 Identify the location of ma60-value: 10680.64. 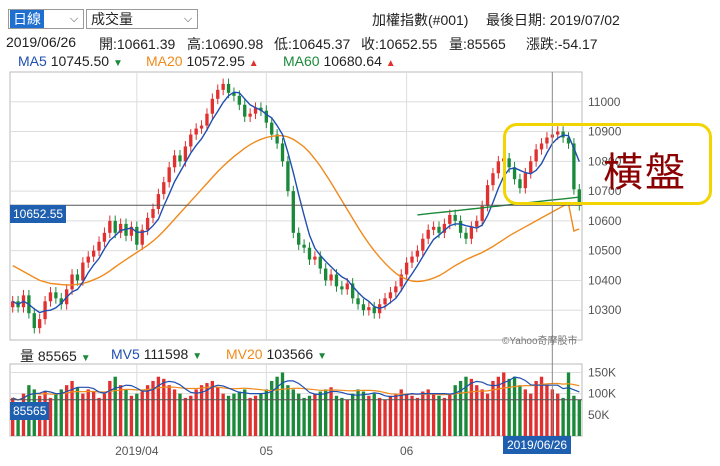
(352, 61).